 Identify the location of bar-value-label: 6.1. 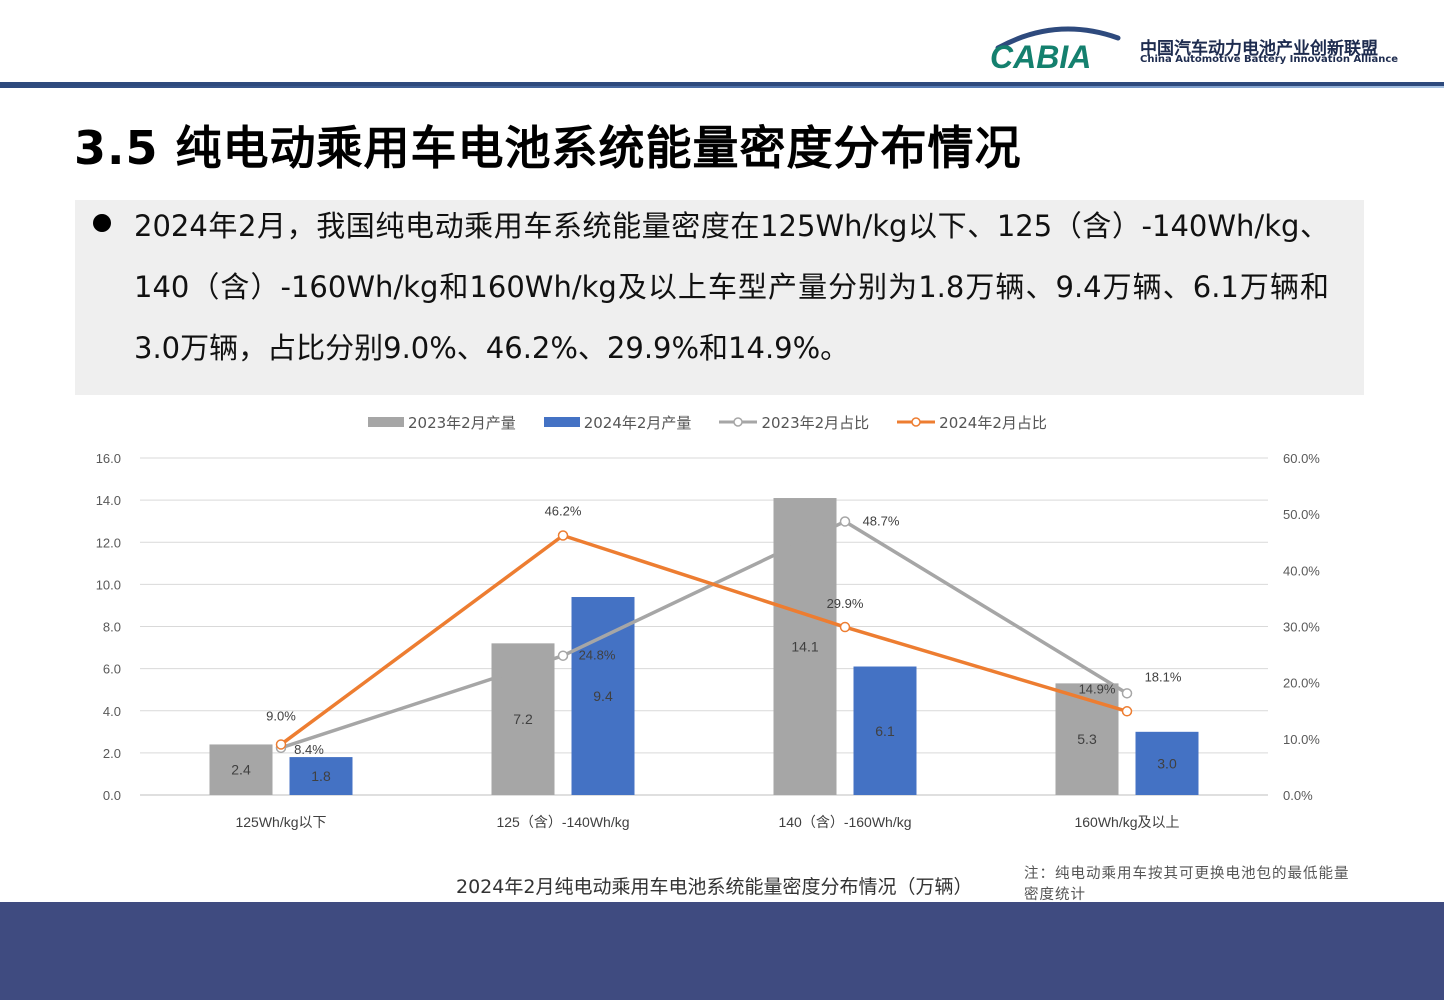
(885, 731).